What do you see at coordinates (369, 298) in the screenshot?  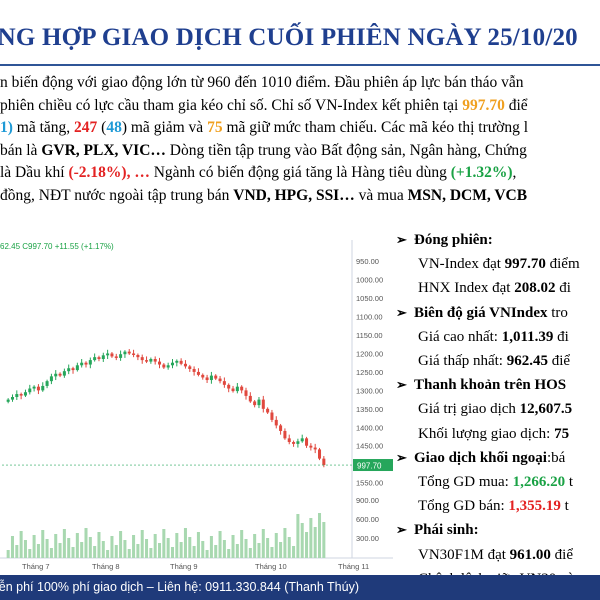 I see `y-tick-label: 1050.00` at bounding box center [369, 298].